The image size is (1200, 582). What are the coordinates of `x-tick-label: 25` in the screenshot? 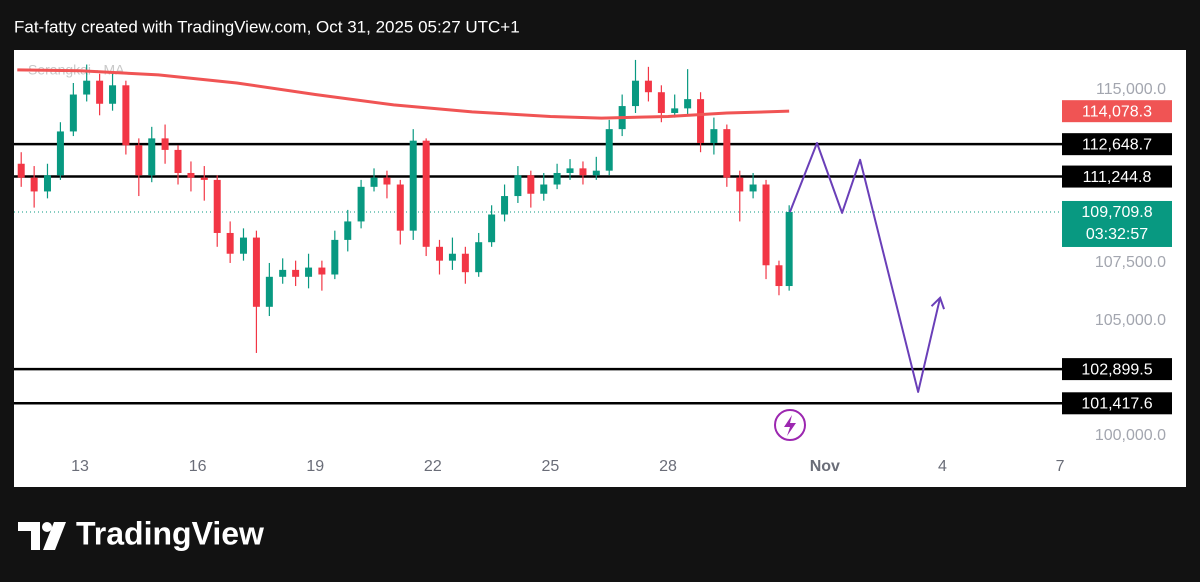 It's located at (551, 466).